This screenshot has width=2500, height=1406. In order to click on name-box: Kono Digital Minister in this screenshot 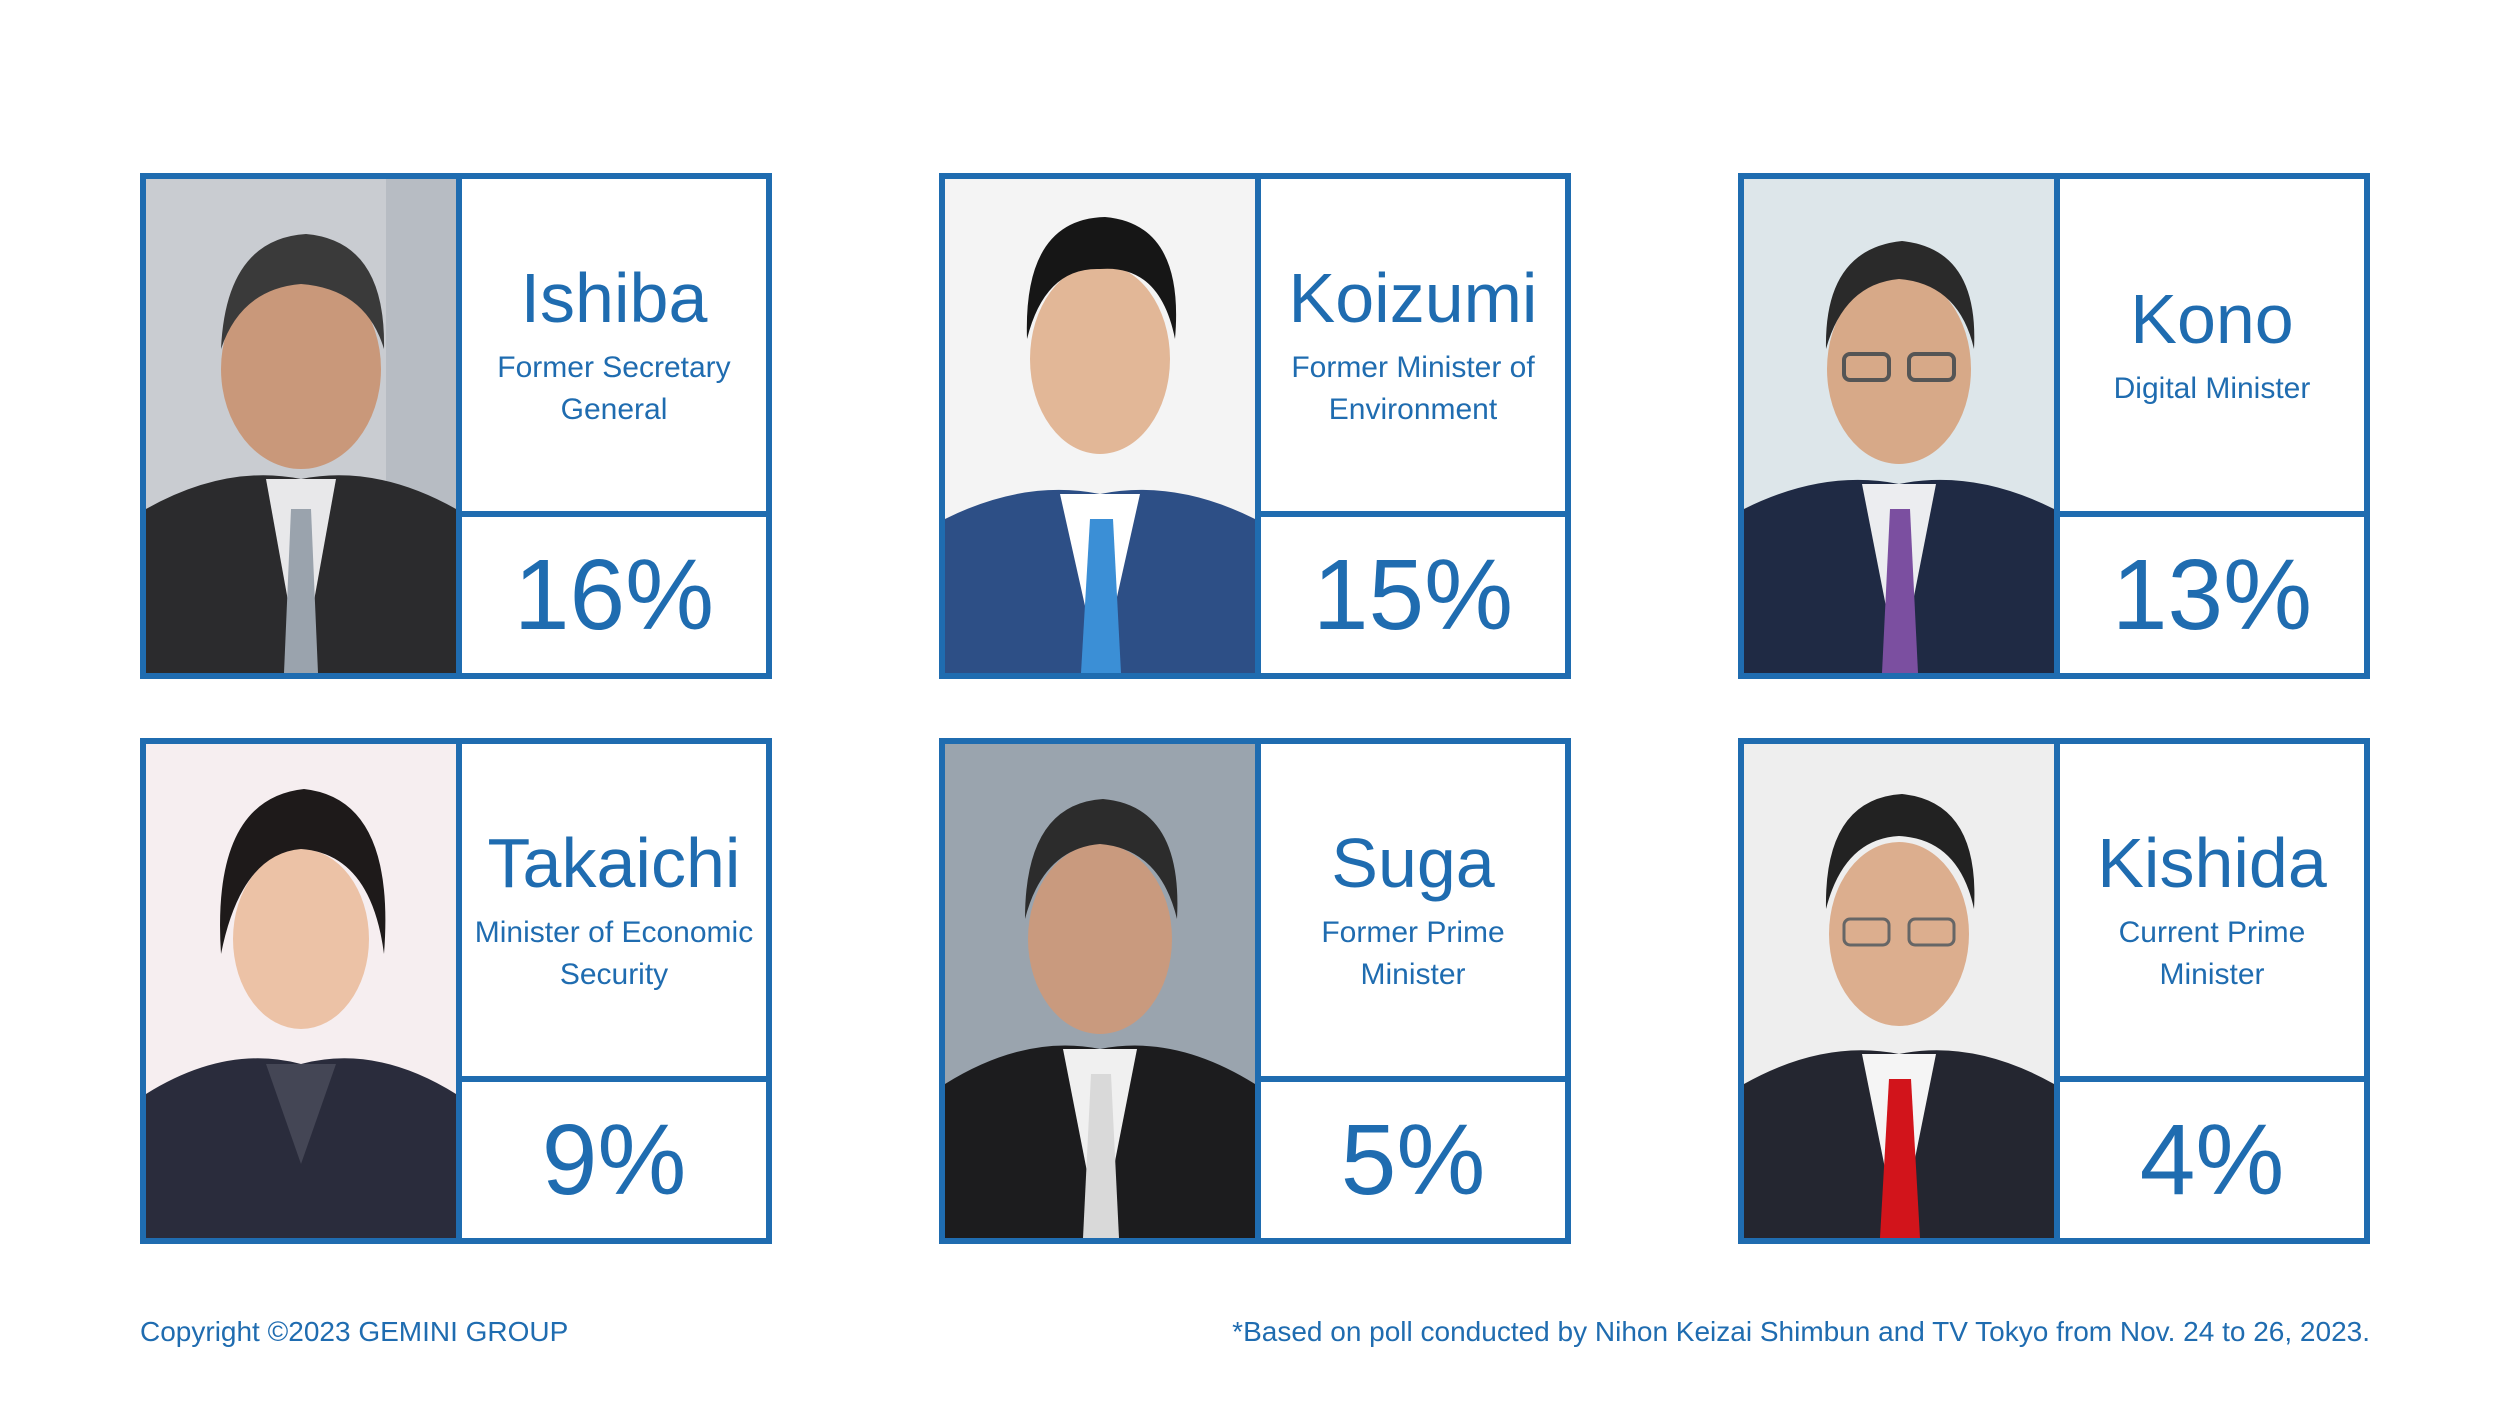, I will do `click(2212, 348)`.